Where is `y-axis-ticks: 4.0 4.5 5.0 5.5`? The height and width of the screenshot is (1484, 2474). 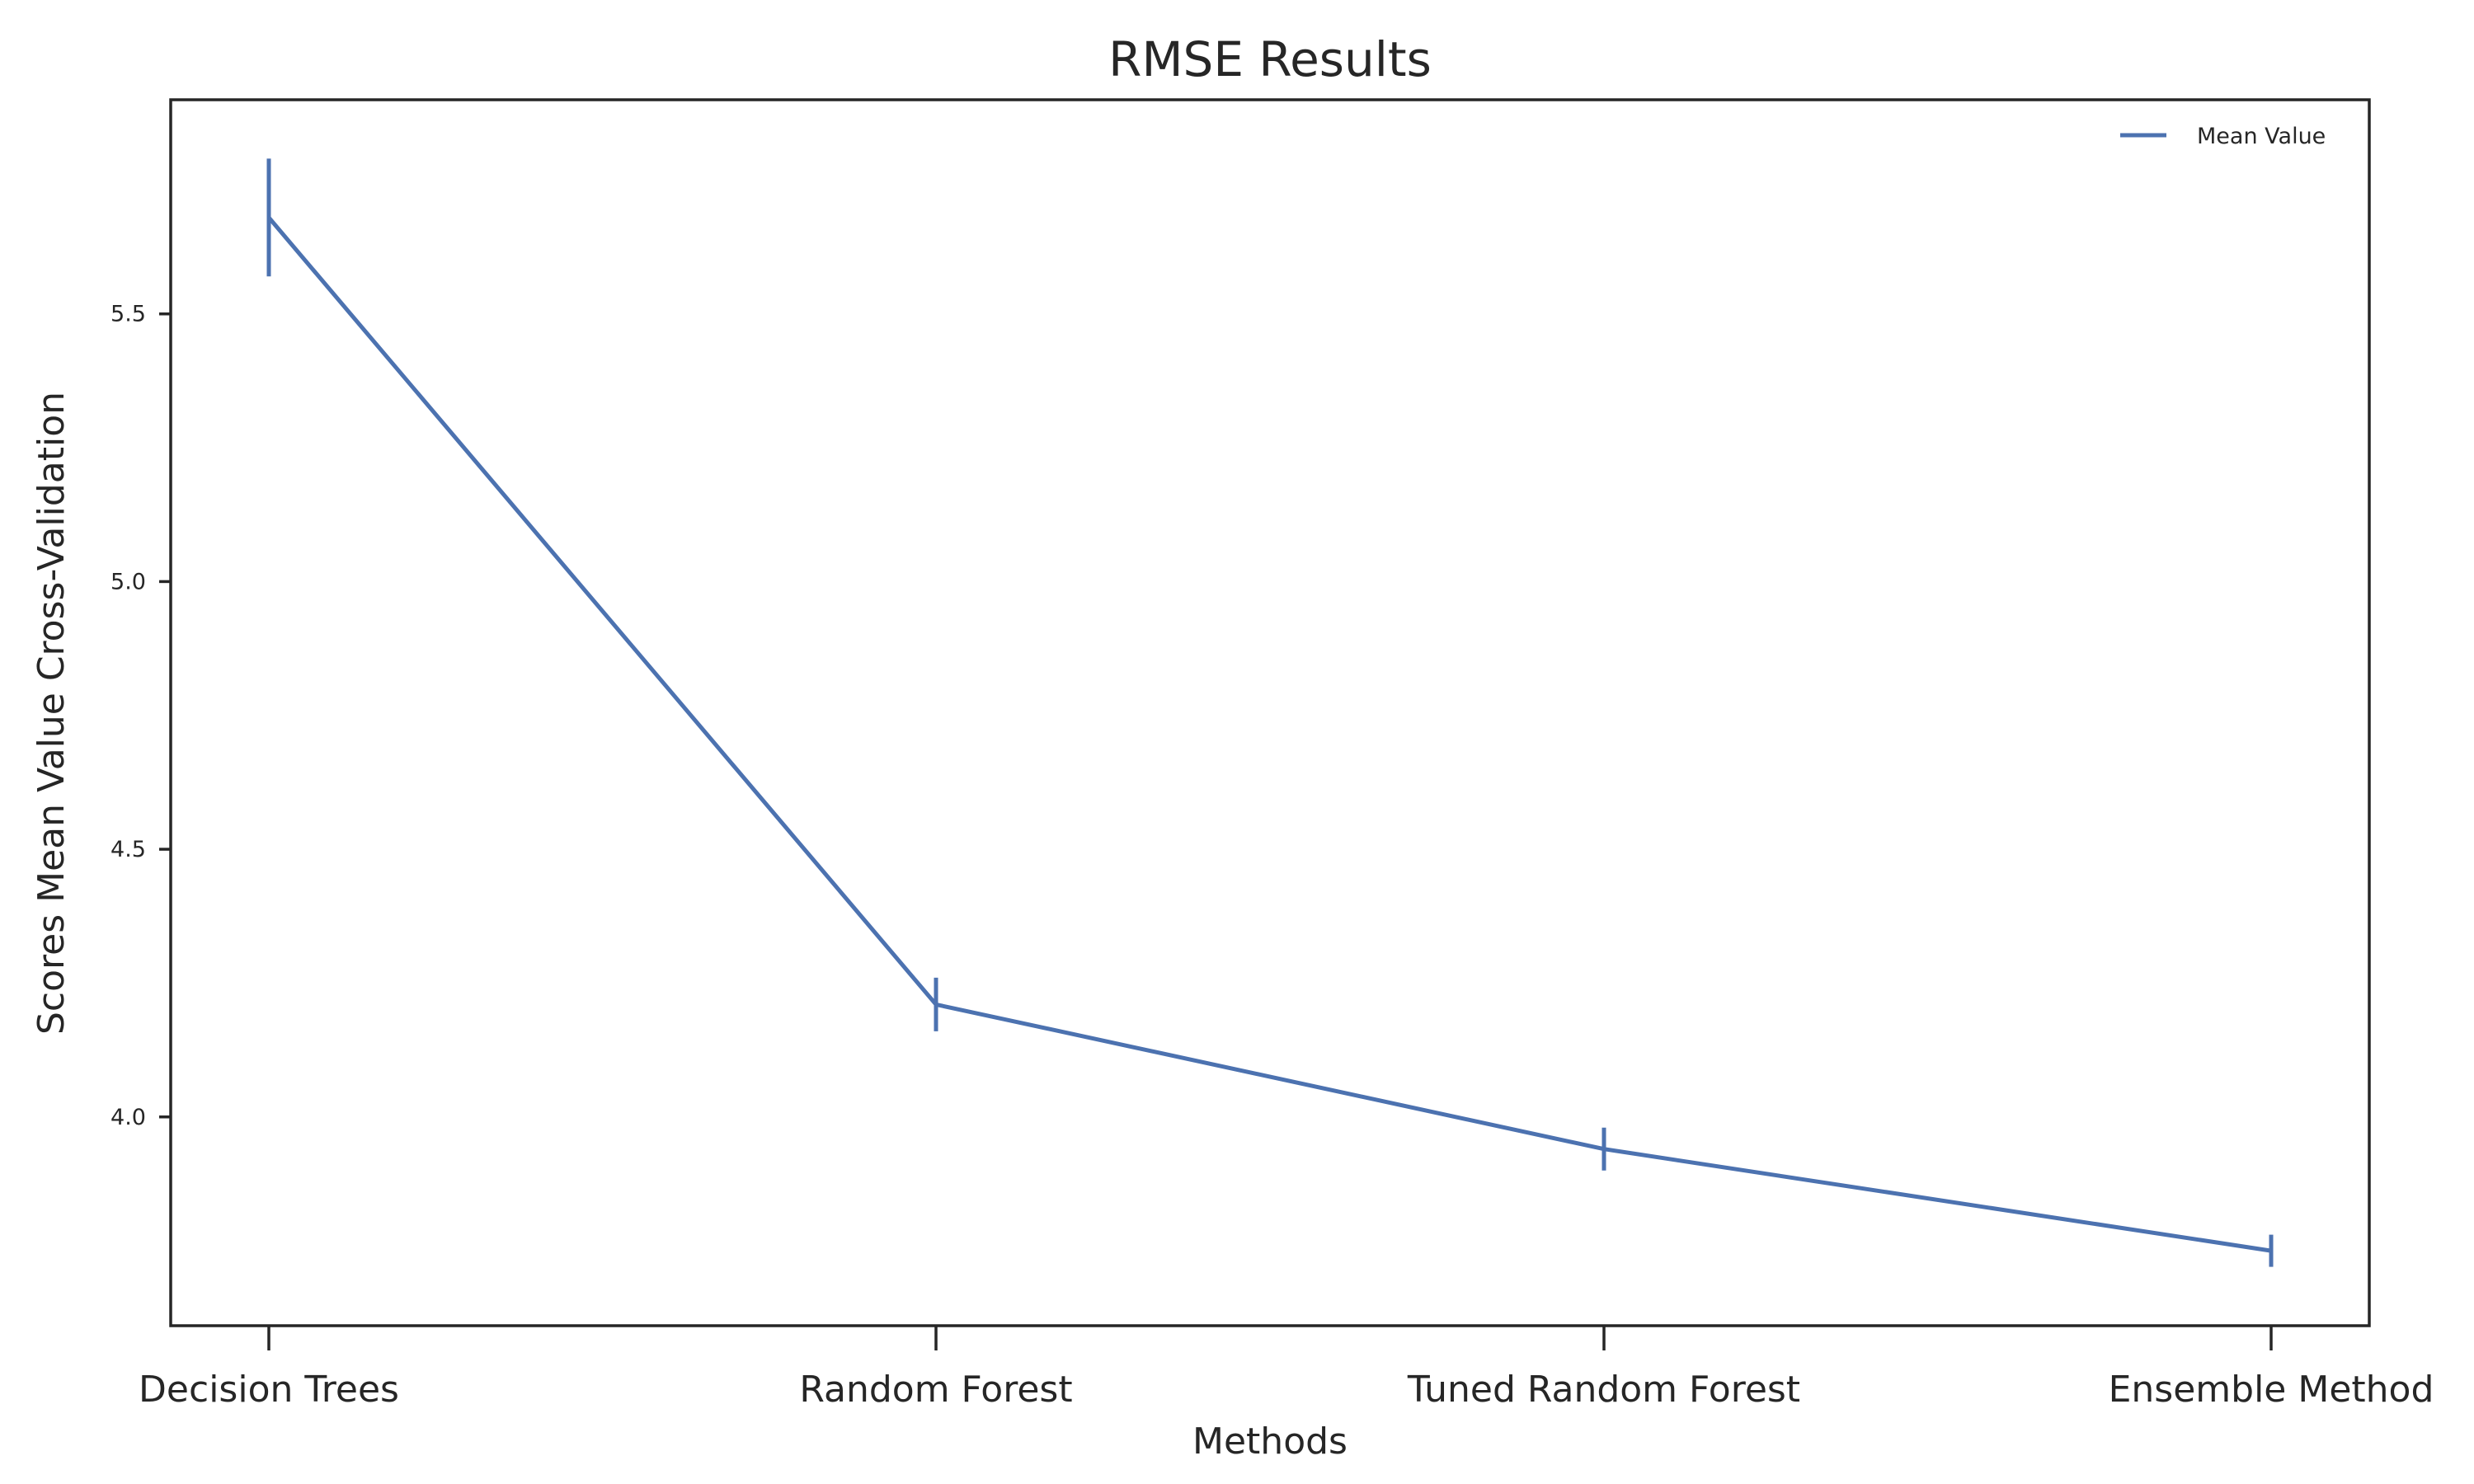 y-axis-ticks: 4.0 4.5 5.0 5.5 is located at coordinates (141, 716).